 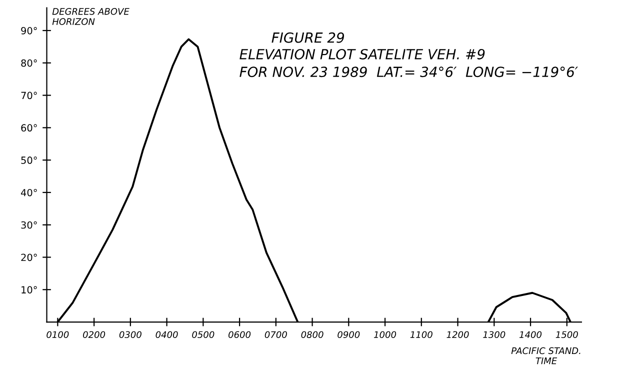 I want to click on y-tick-label: 70°, so click(x=29, y=96).